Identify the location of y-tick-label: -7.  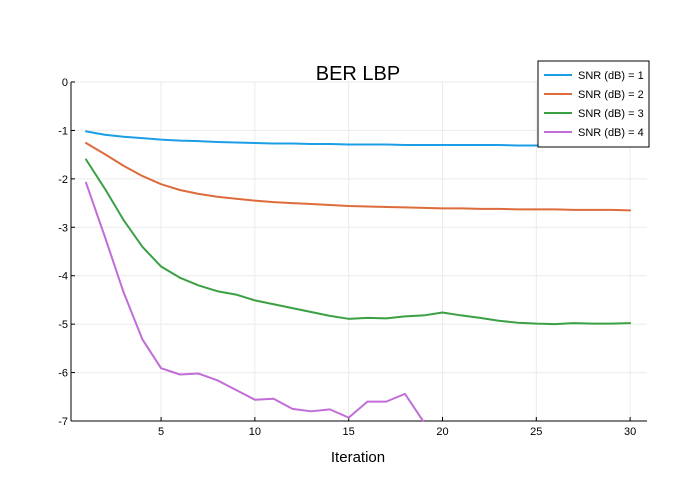
(63, 422).